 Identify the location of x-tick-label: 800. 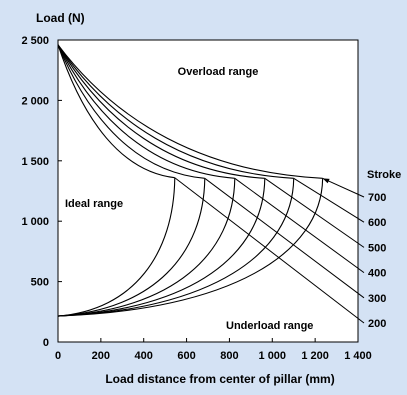
(229, 356).